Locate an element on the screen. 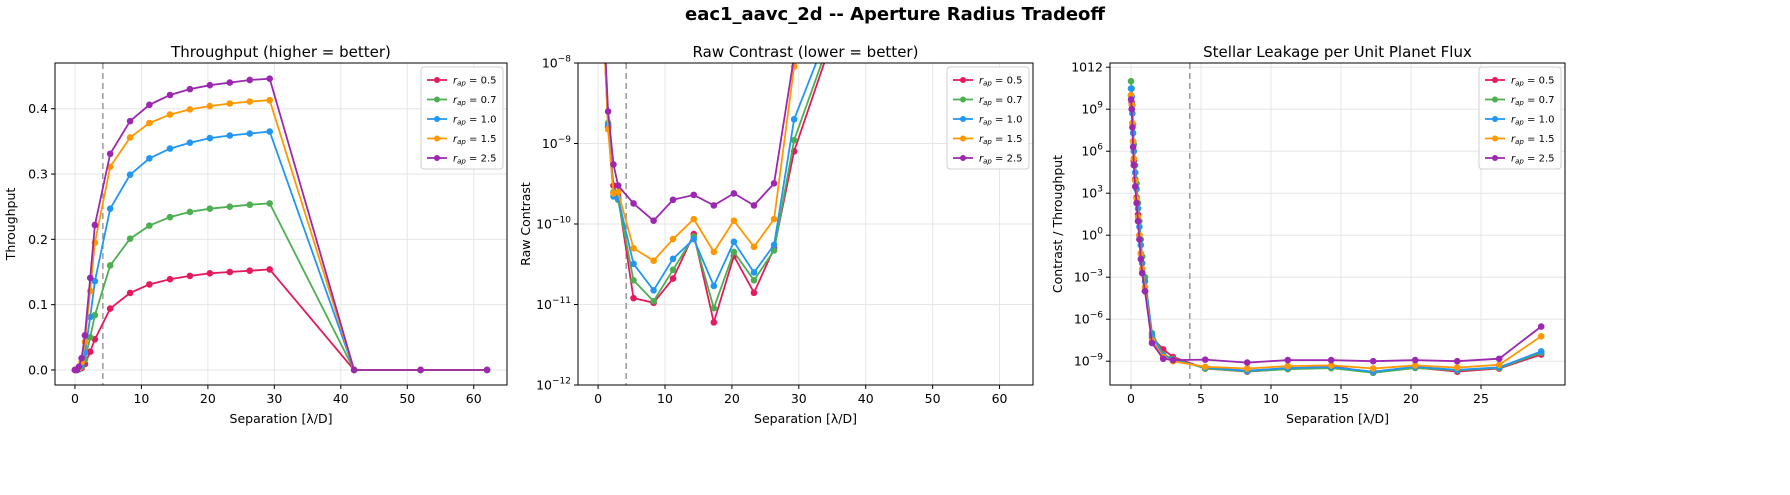 This screenshot has height=495, width=1790. y-tick-label: 0.2 is located at coordinates (38, 239).